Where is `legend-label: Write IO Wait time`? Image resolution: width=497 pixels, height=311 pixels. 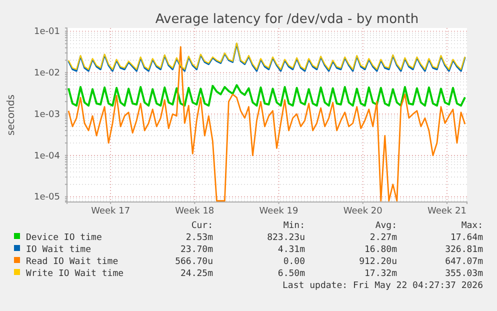
legend-label: Write IO Wait time is located at coordinates (75, 274).